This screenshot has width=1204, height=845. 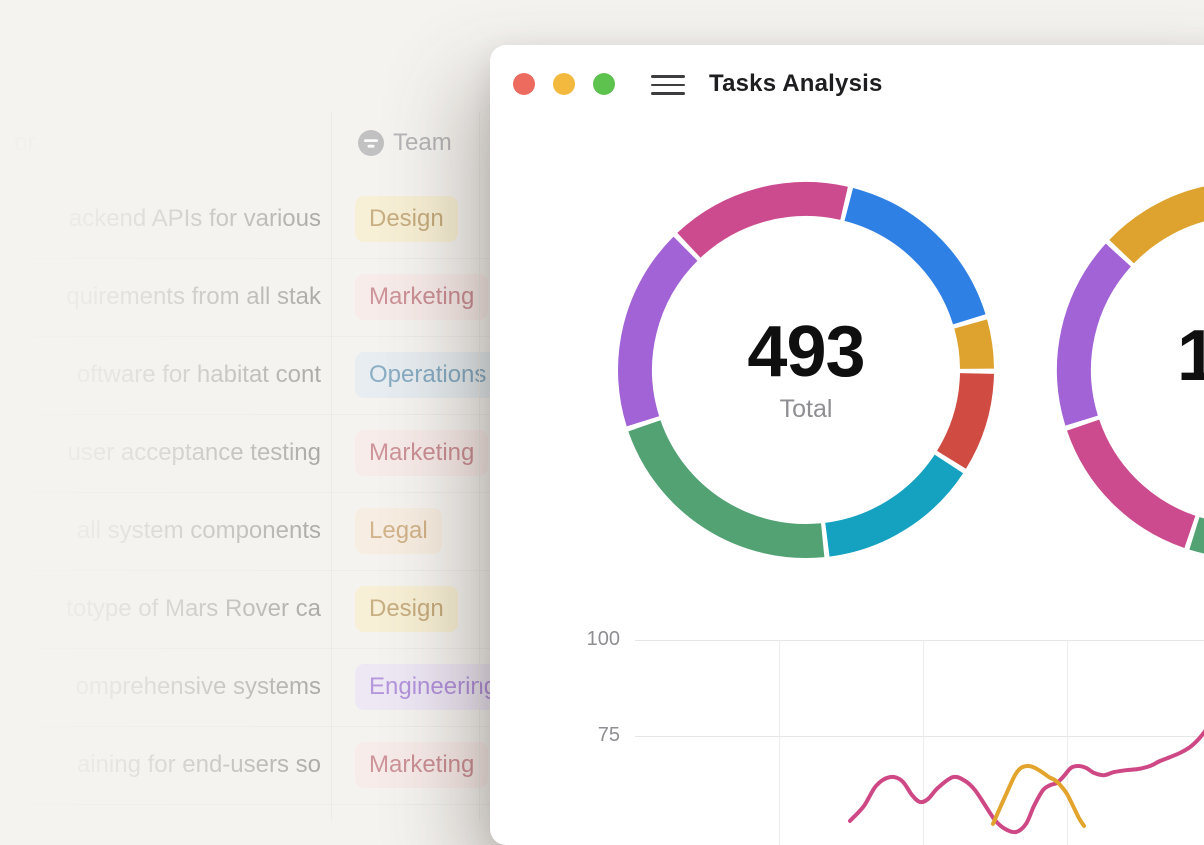 What do you see at coordinates (194, 218) in the screenshot?
I see `task-text: ackend APIs for various` at bounding box center [194, 218].